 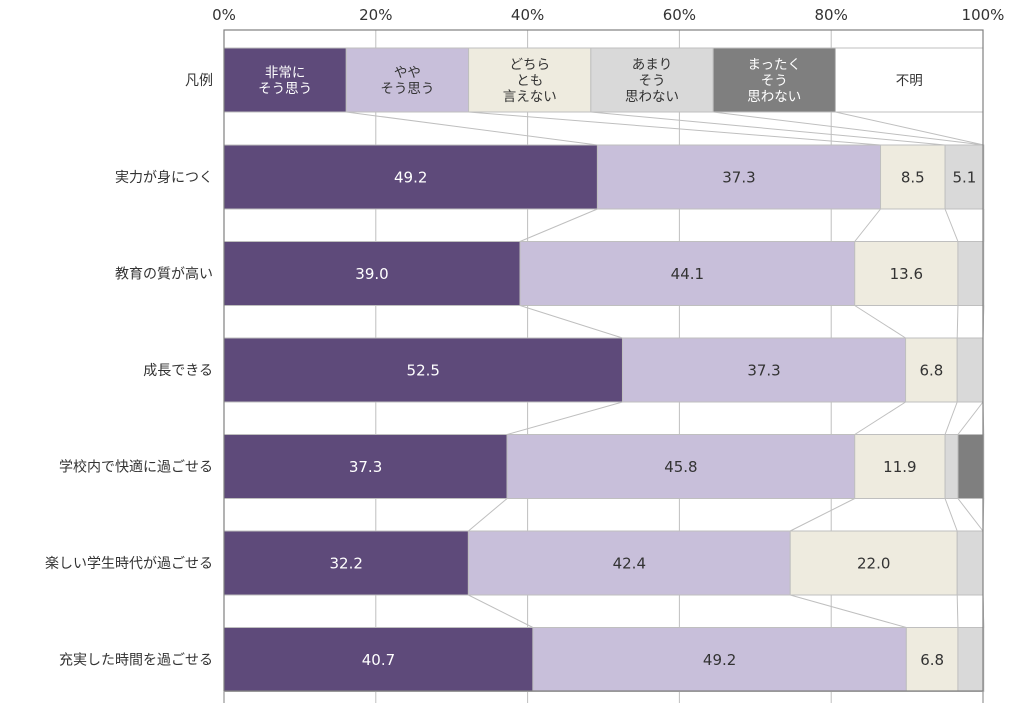 I want to click on legend-label: どちら, so click(x=529, y=65).